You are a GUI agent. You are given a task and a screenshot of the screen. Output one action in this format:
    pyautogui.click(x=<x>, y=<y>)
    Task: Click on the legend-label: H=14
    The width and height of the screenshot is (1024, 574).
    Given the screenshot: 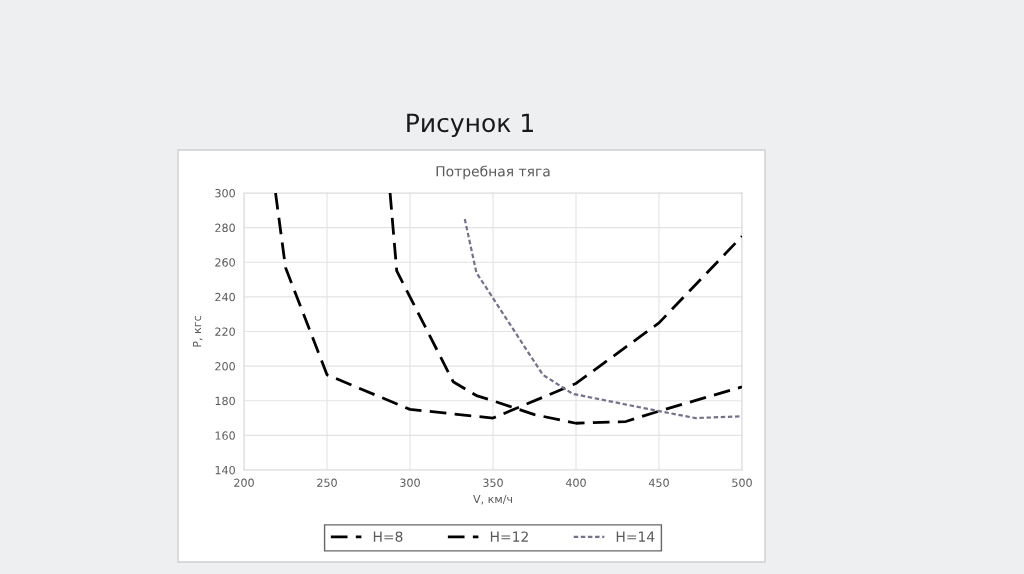 What is the action you would take?
    pyautogui.click(x=635, y=536)
    